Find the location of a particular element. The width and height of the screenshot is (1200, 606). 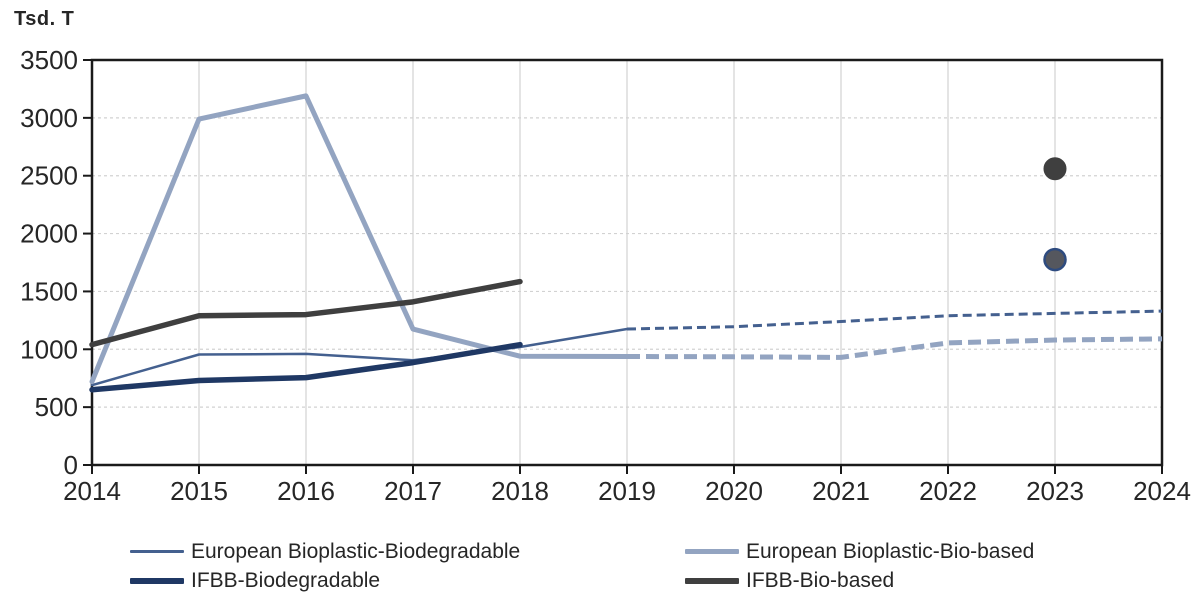

legend-item-european-bioplastic-bio-based: European Bioplastic-Bio-based is located at coordinates (859, 551).